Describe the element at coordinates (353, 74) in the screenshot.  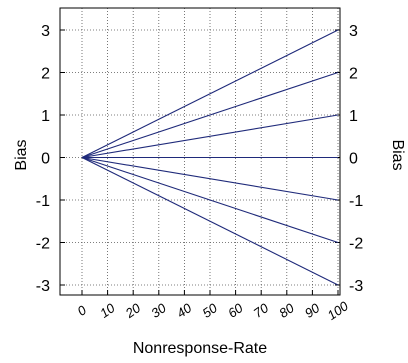
I see `y-tick-label-right: 2` at that location.